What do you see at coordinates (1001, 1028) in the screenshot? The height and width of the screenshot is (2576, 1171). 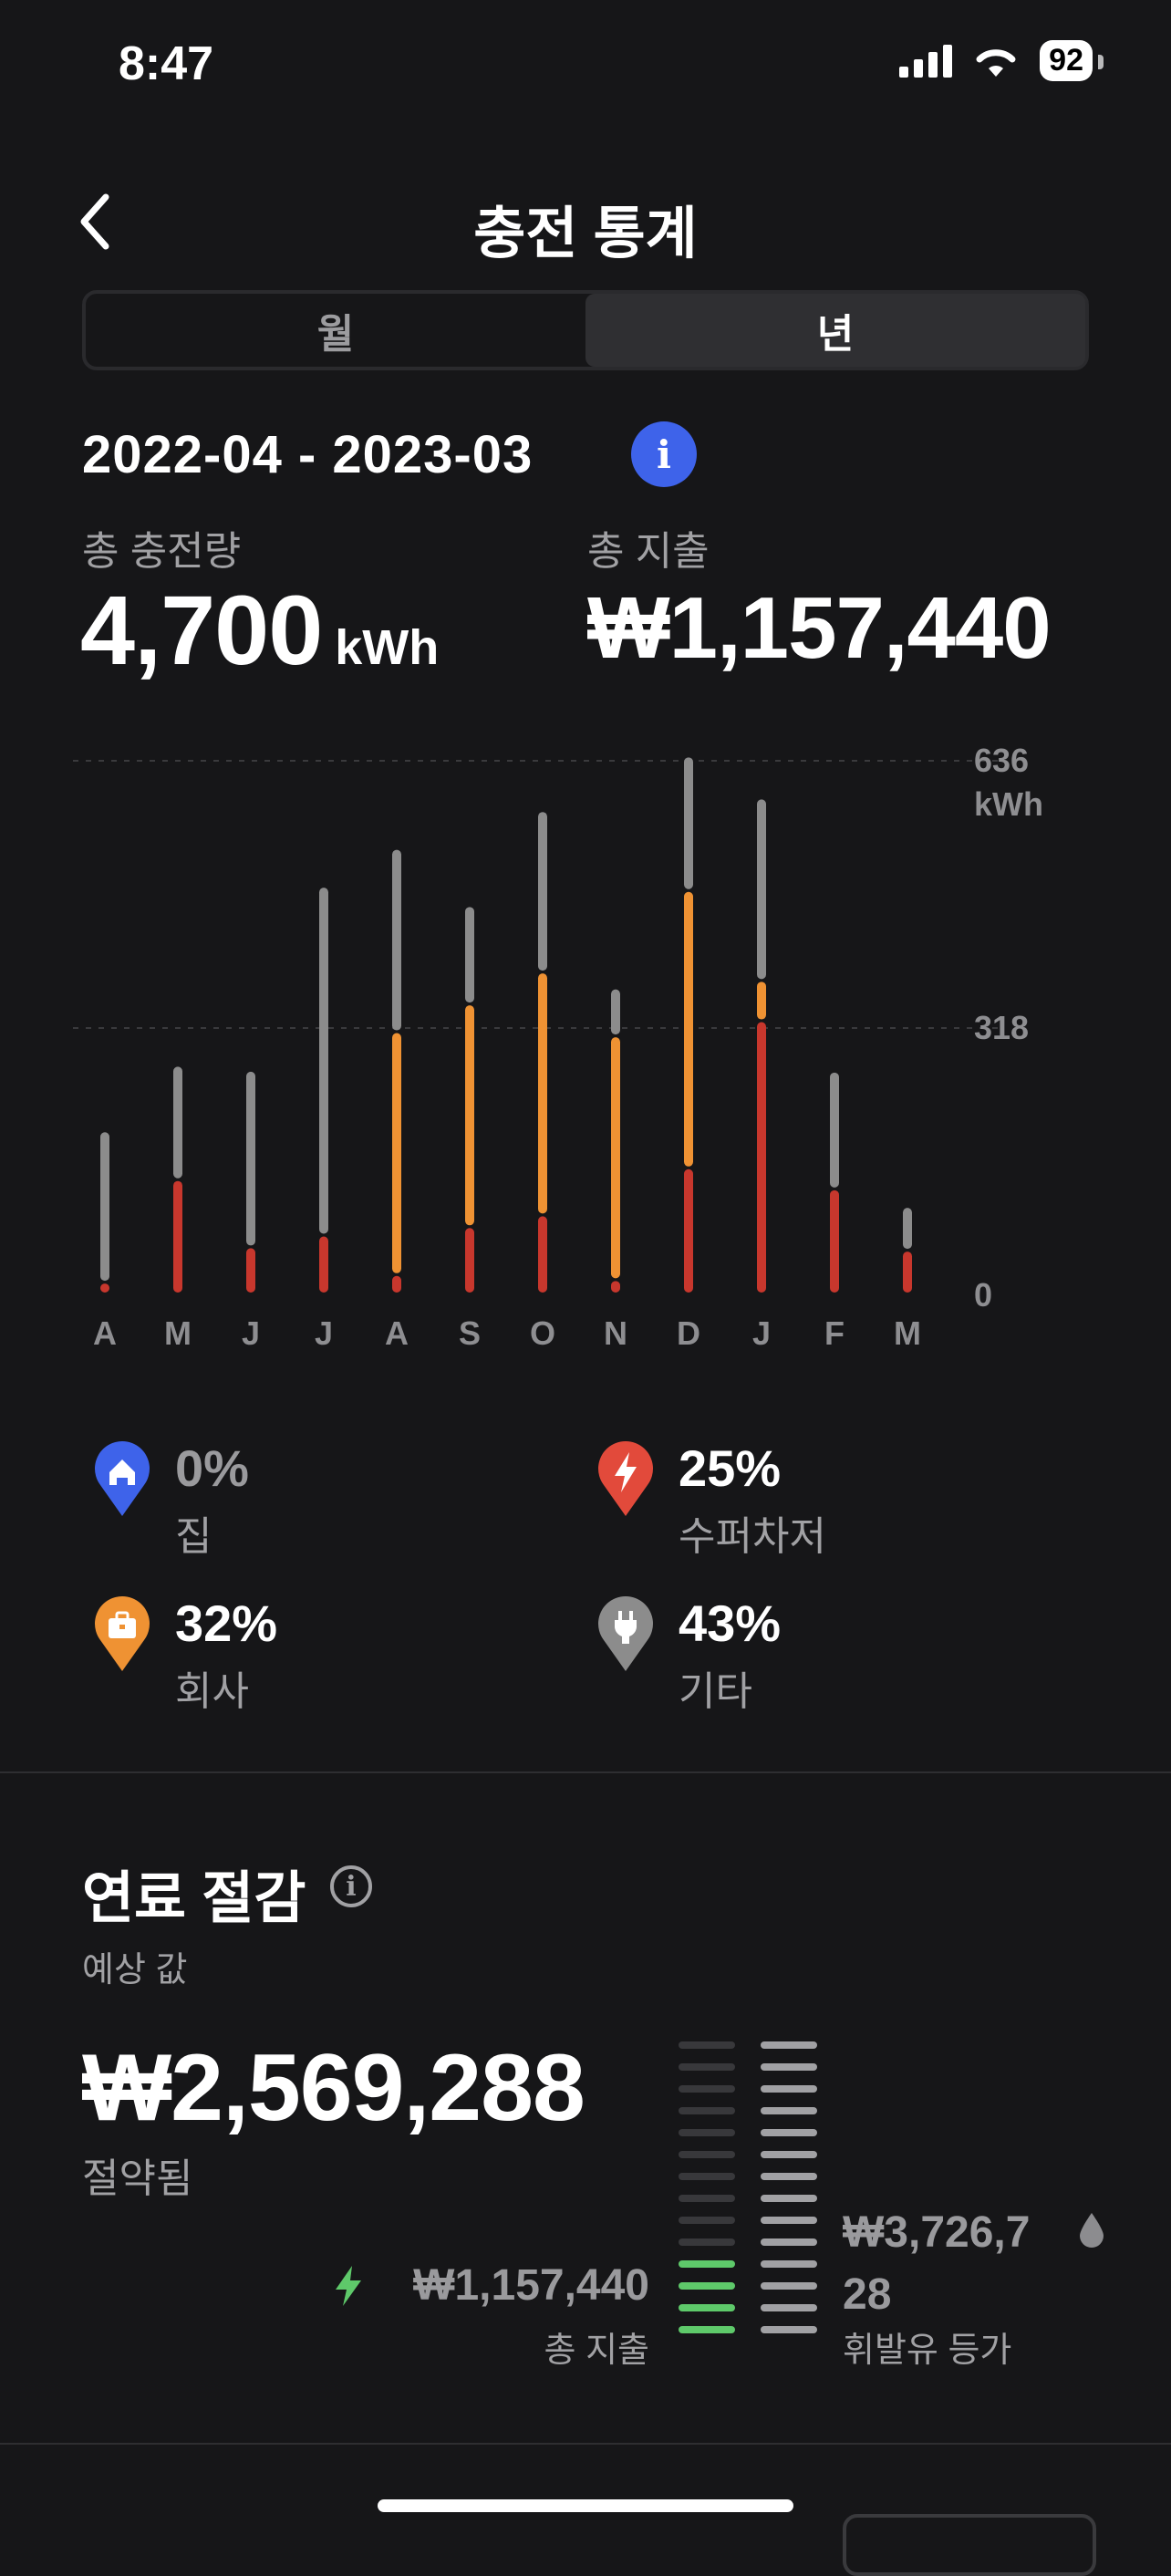 I see `y-tick-label: 318` at bounding box center [1001, 1028].